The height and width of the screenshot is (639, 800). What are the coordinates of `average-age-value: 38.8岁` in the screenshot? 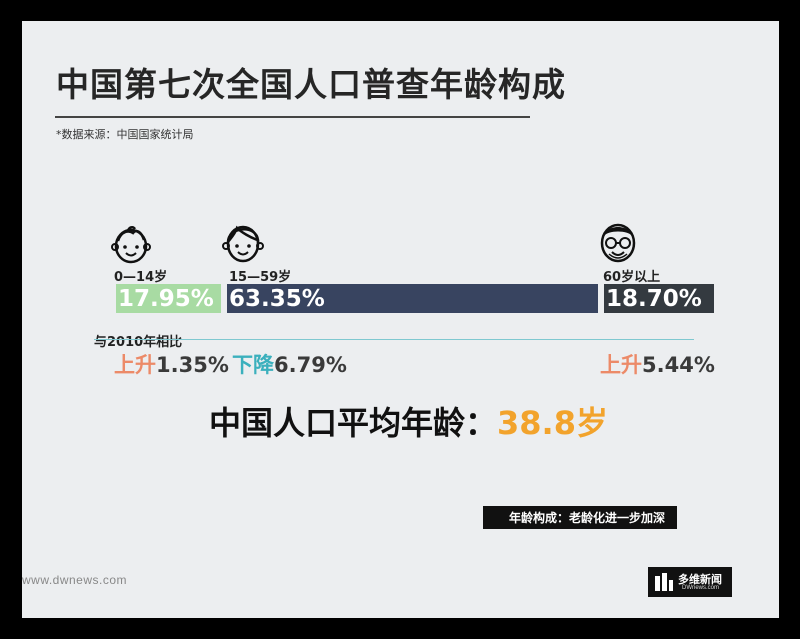 It's located at (552, 423).